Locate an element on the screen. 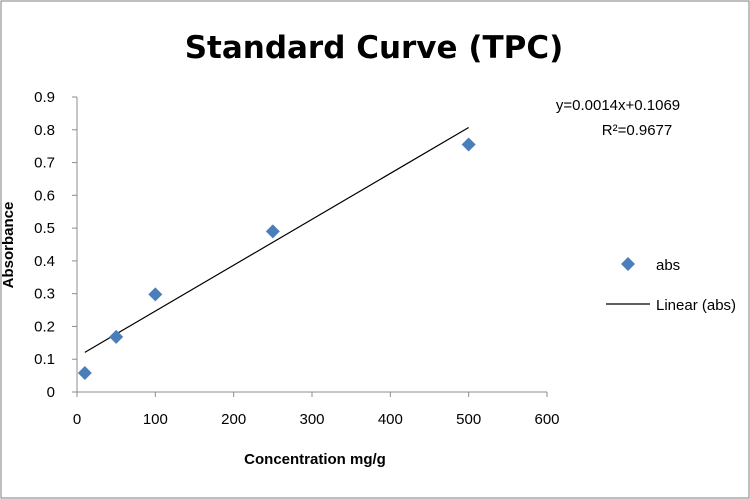 Image resolution: width=750 pixels, height=499 pixels. y-axis-ticks: 0 0.1 0.2 0.3 0.4 0.5 0.6 0.7 0.8 0.9 is located at coordinates (55, 245).